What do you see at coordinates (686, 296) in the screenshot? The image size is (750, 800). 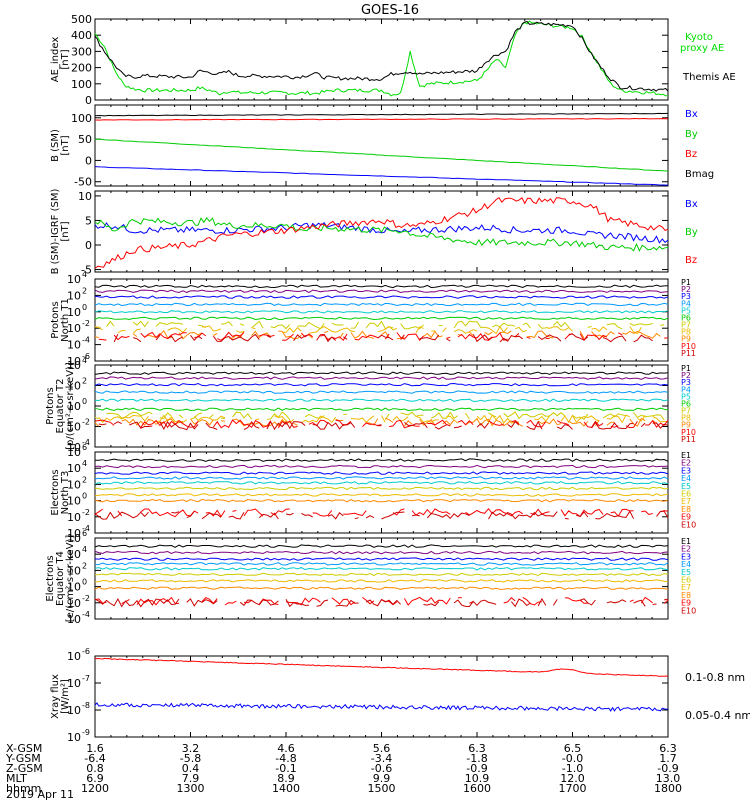 I see `p-t1-legend-p3: P3` at bounding box center [686, 296].